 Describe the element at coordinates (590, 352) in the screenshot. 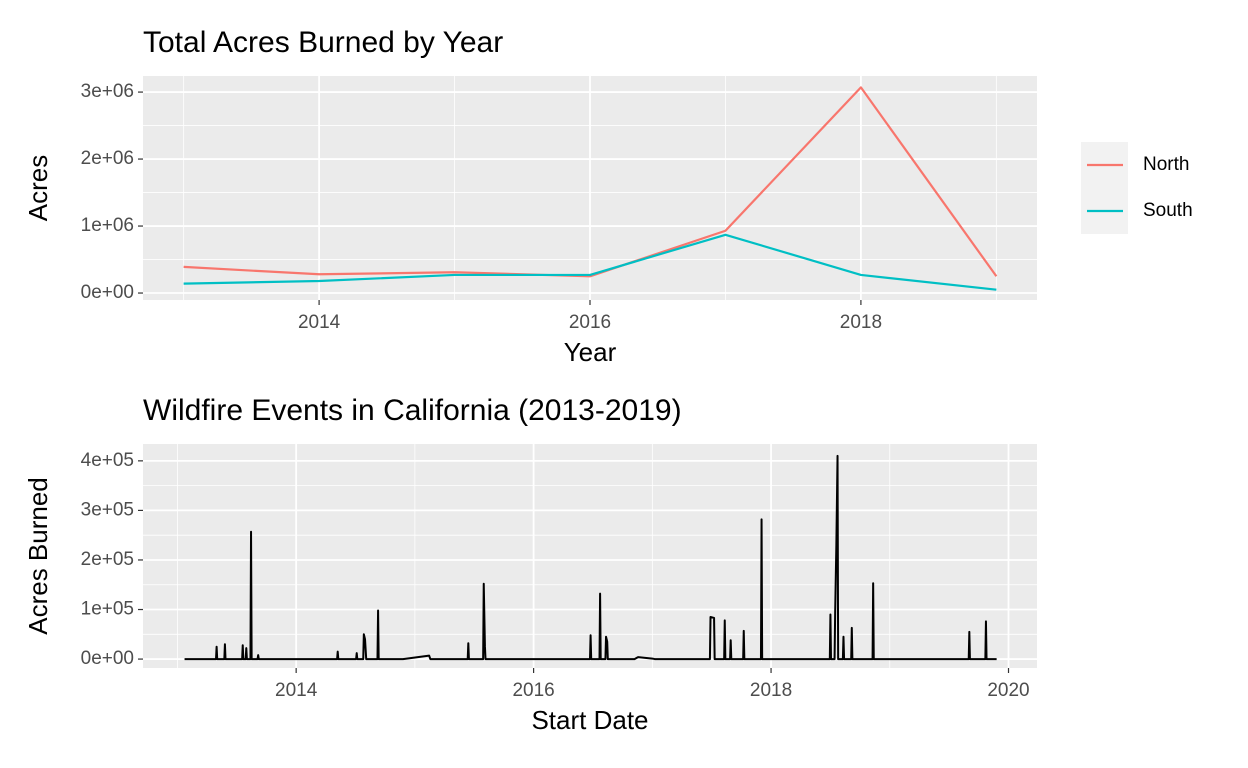

I see `x-axis-title: Year` at that location.